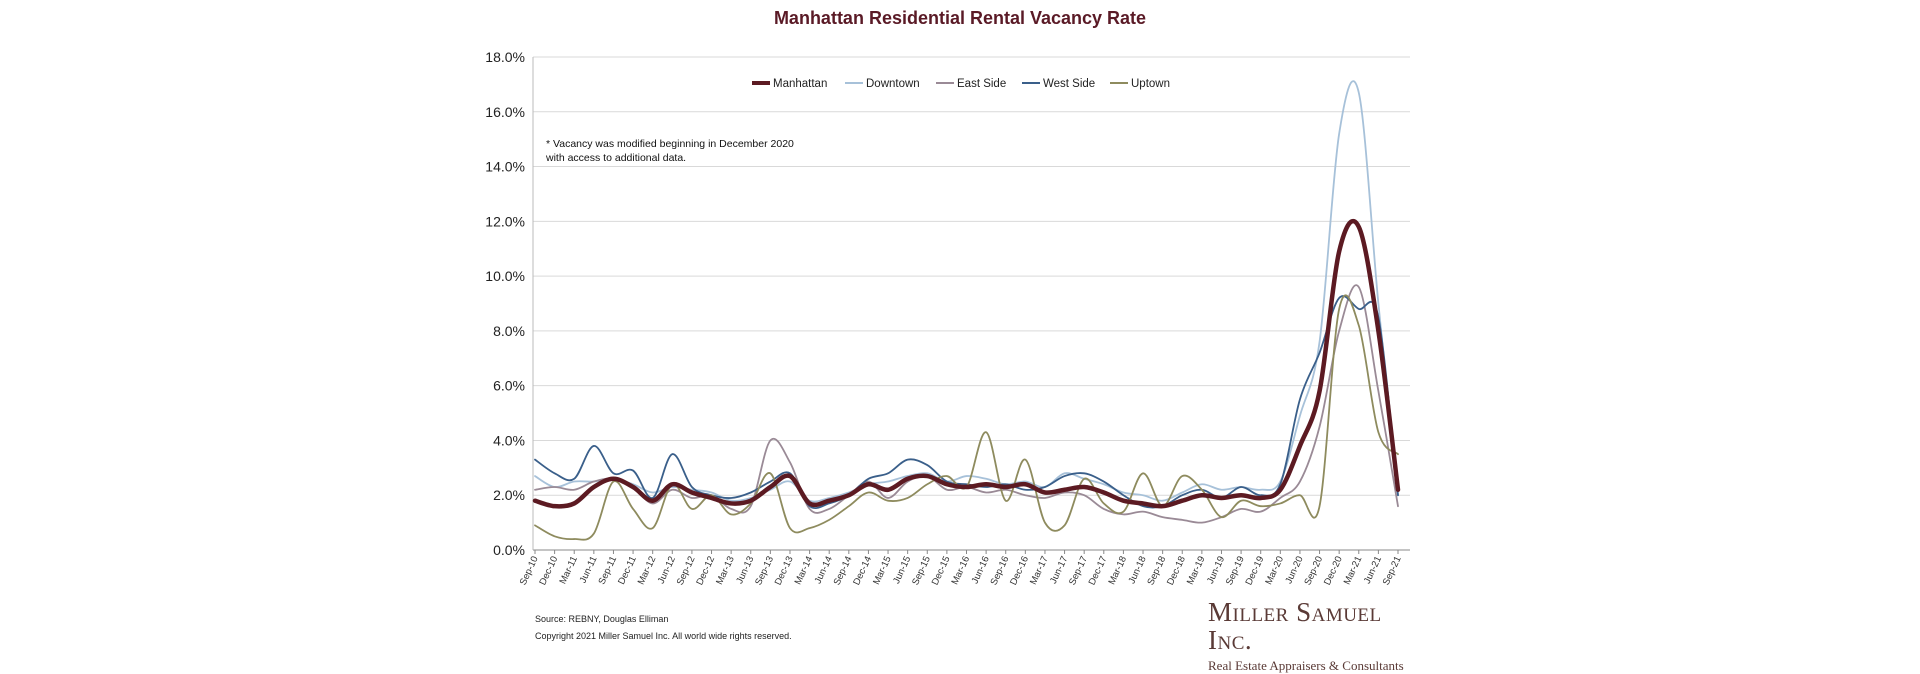 This screenshot has height=674, width=1920. I want to click on y-tick-label: 2.0%, so click(509, 495).